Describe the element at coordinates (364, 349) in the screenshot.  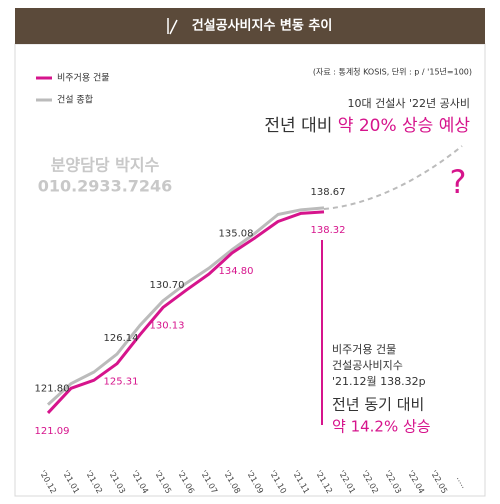
I see `note-text: 비주거용 건물` at that location.